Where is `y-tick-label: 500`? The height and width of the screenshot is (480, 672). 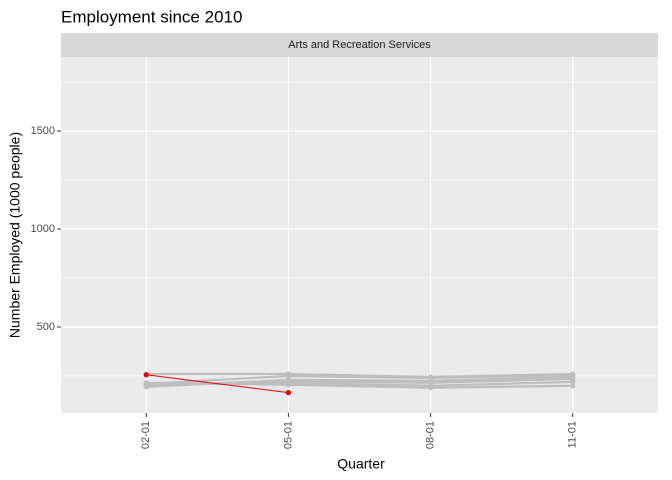 y-tick-label: 500 is located at coordinates (46, 327).